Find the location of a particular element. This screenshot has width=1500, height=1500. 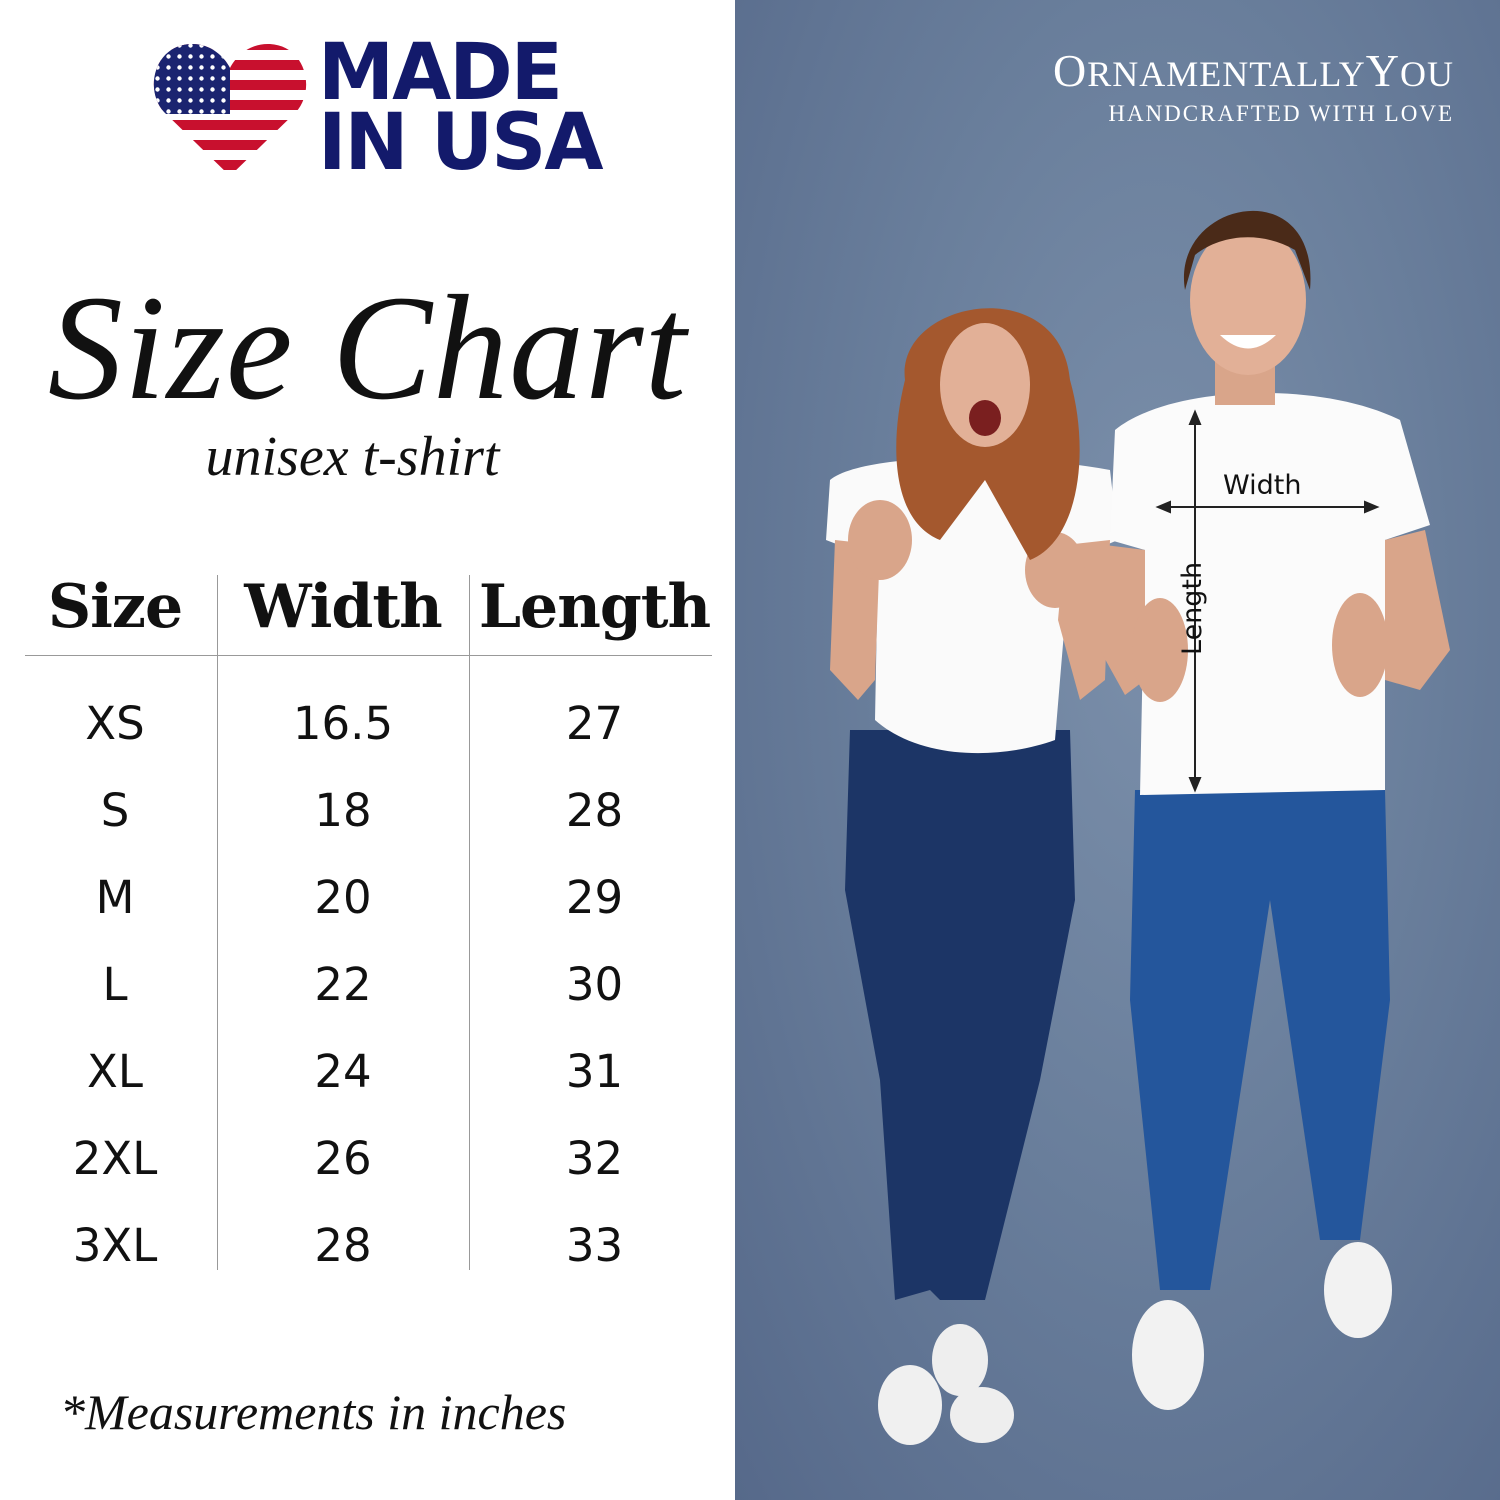

header-width: Width is located at coordinates (343, 607).